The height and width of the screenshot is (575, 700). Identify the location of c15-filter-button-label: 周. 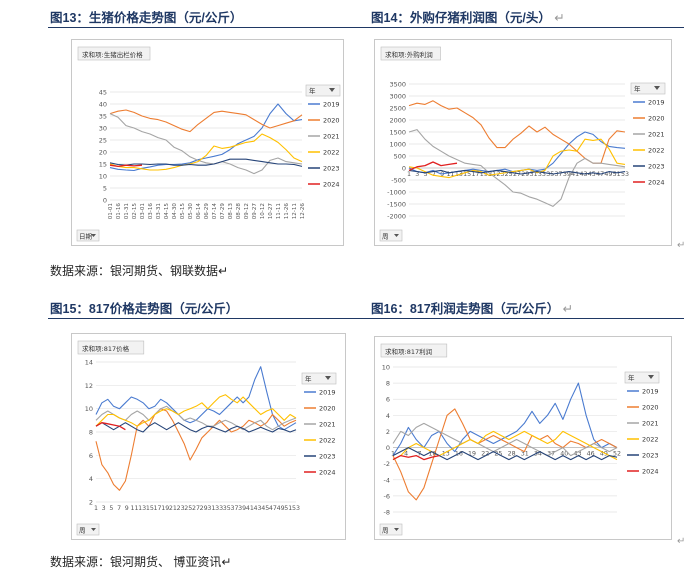
(82, 531).